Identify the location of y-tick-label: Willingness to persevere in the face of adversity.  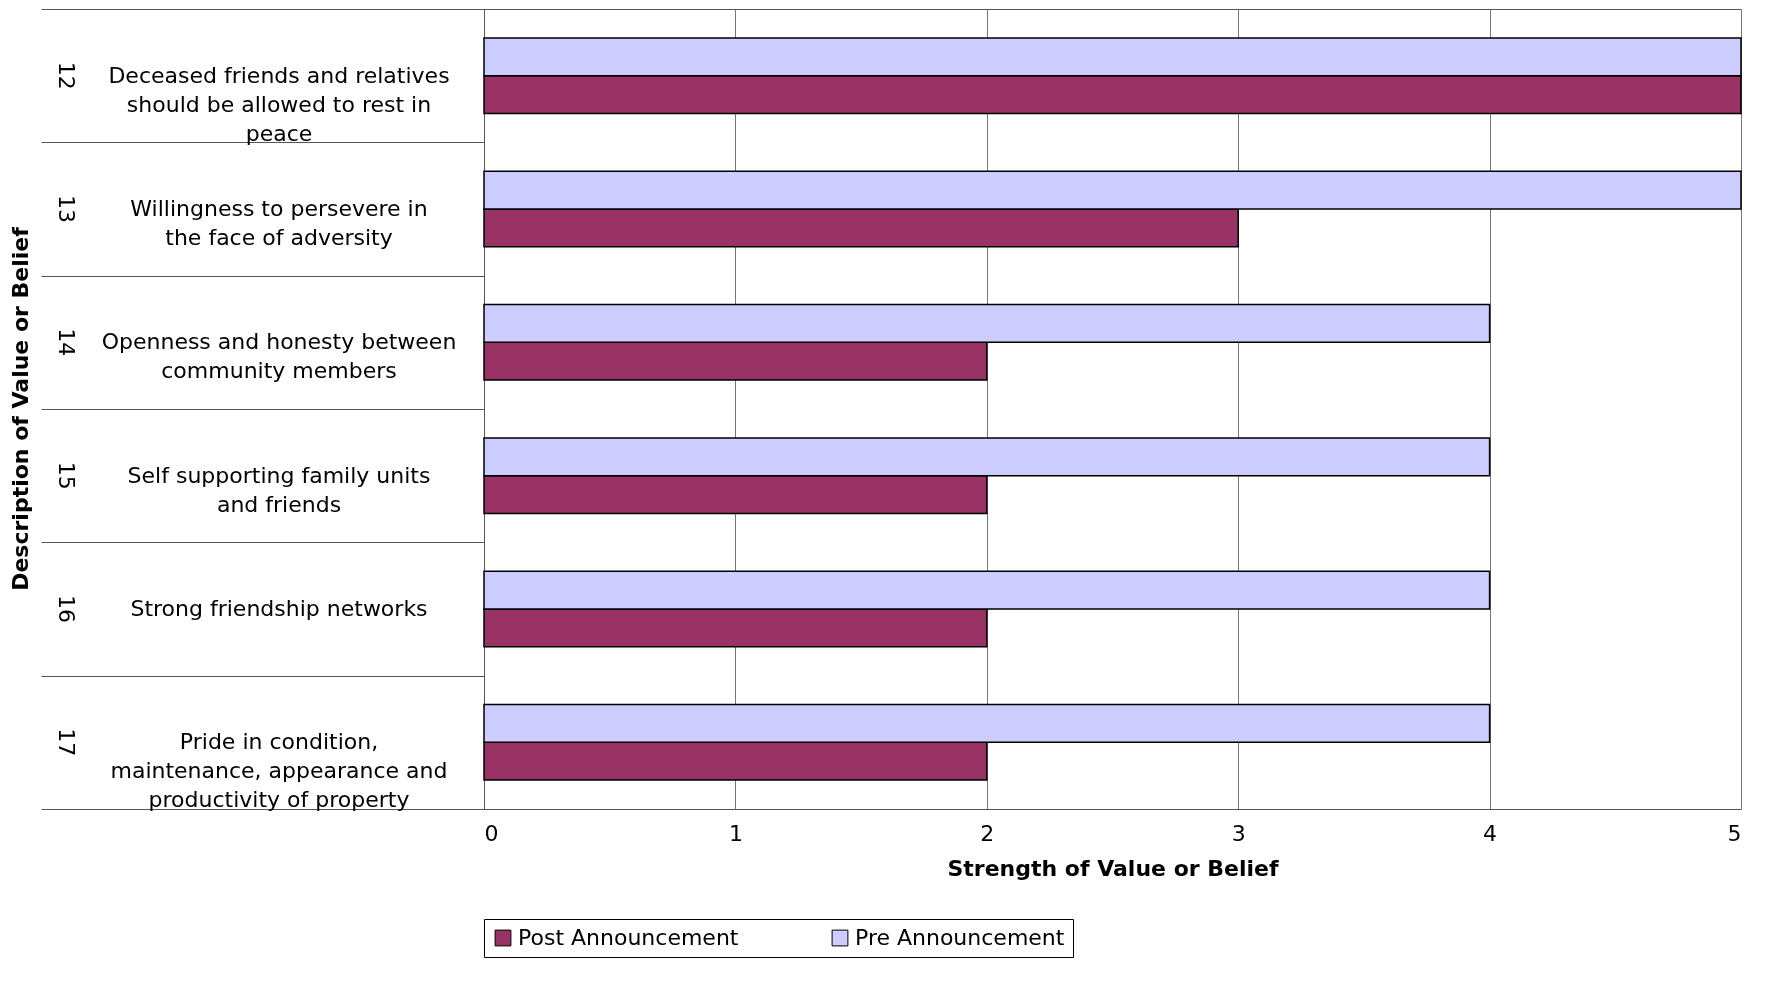
(279, 223).